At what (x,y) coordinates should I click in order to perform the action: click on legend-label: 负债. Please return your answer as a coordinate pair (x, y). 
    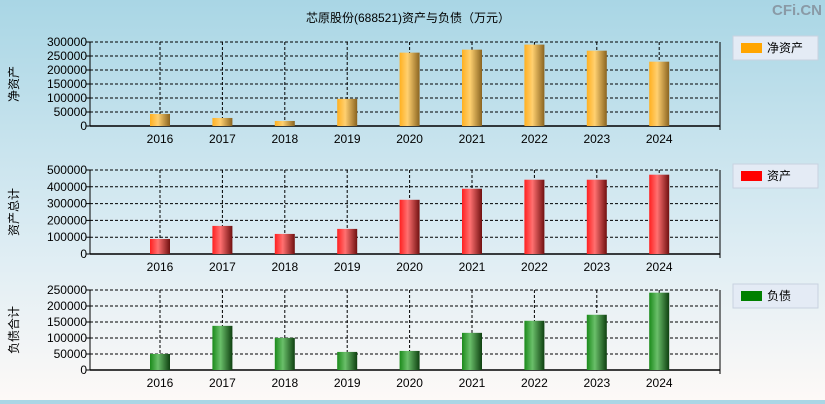
    Looking at the image, I should click on (779, 296).